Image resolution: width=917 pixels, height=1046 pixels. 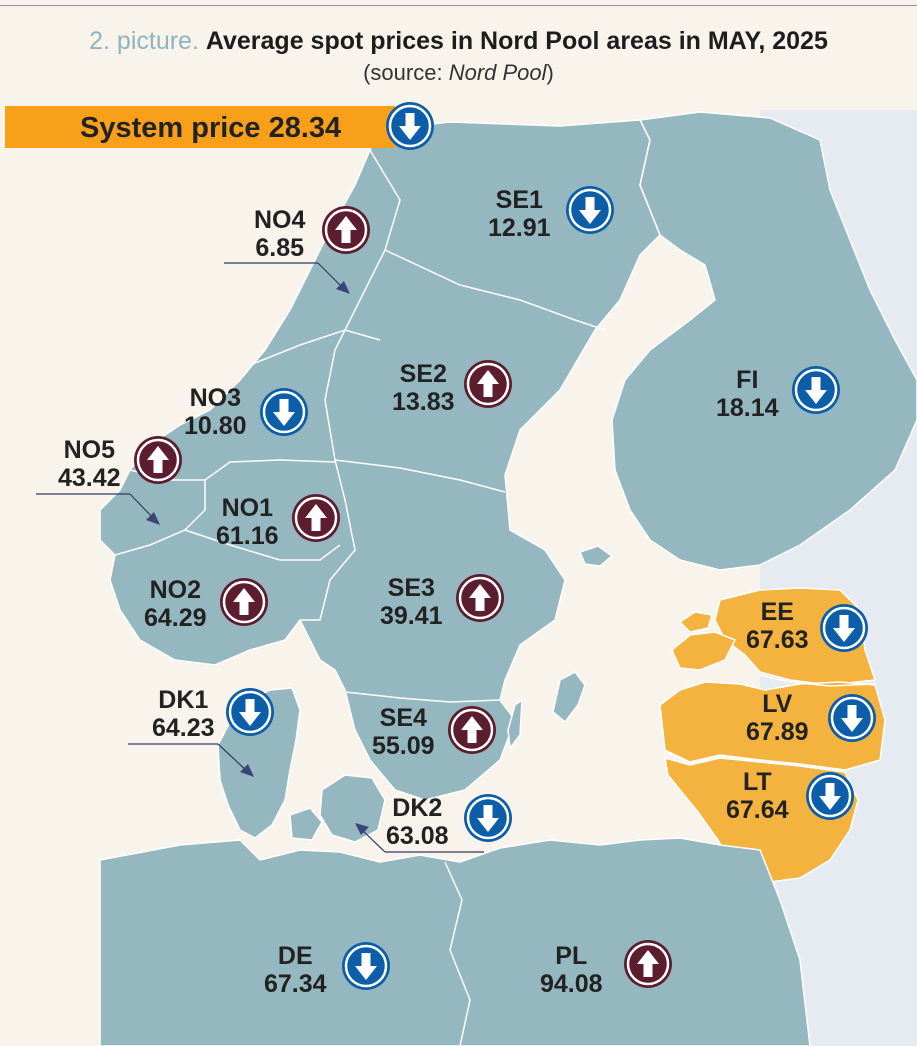 I want to click on gotland-island, so click(x=569, y=697).